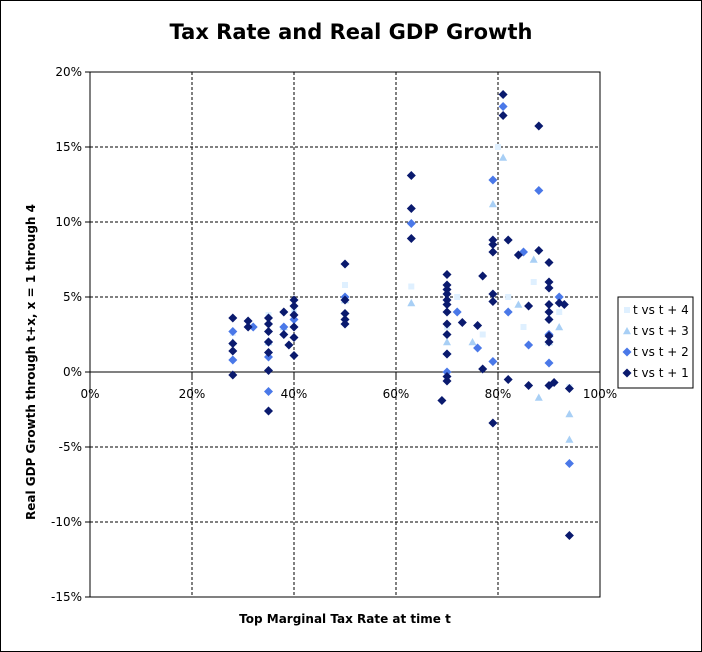  I want to click on x-tick-label: 40%, so click(294, 394).